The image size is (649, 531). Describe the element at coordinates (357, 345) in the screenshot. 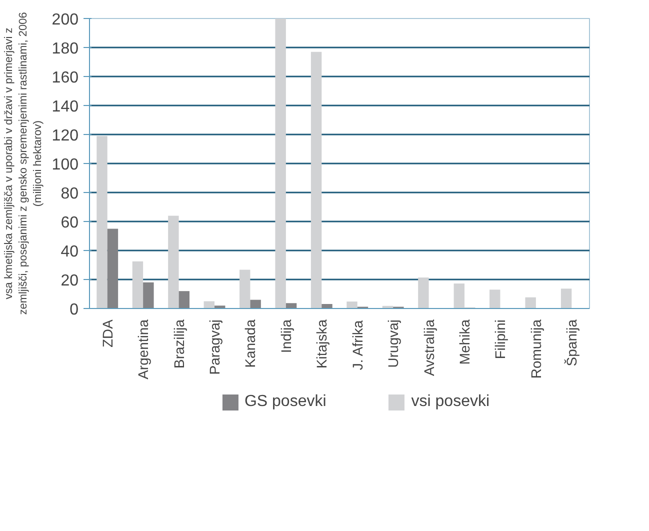

I see `x-tick-label: J. Afrika` at that location.